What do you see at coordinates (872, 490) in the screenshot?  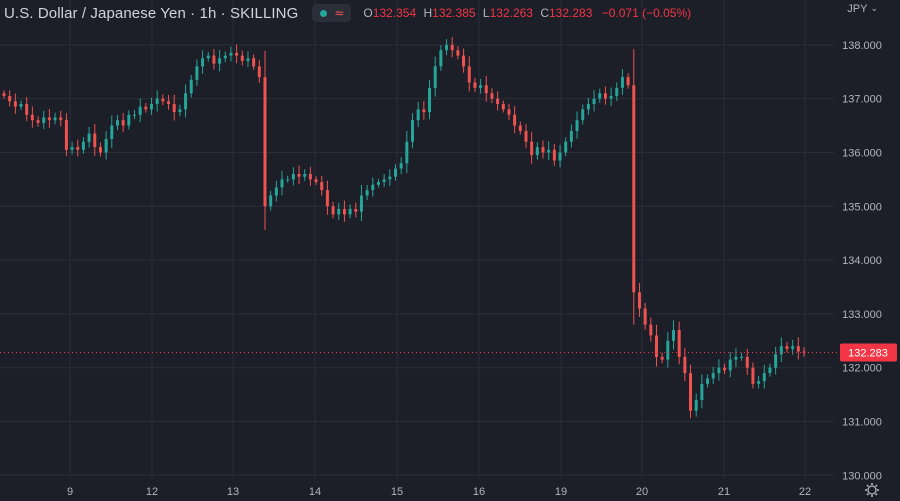 I see `settings-gear-icon` at bounding box center [872, 490].